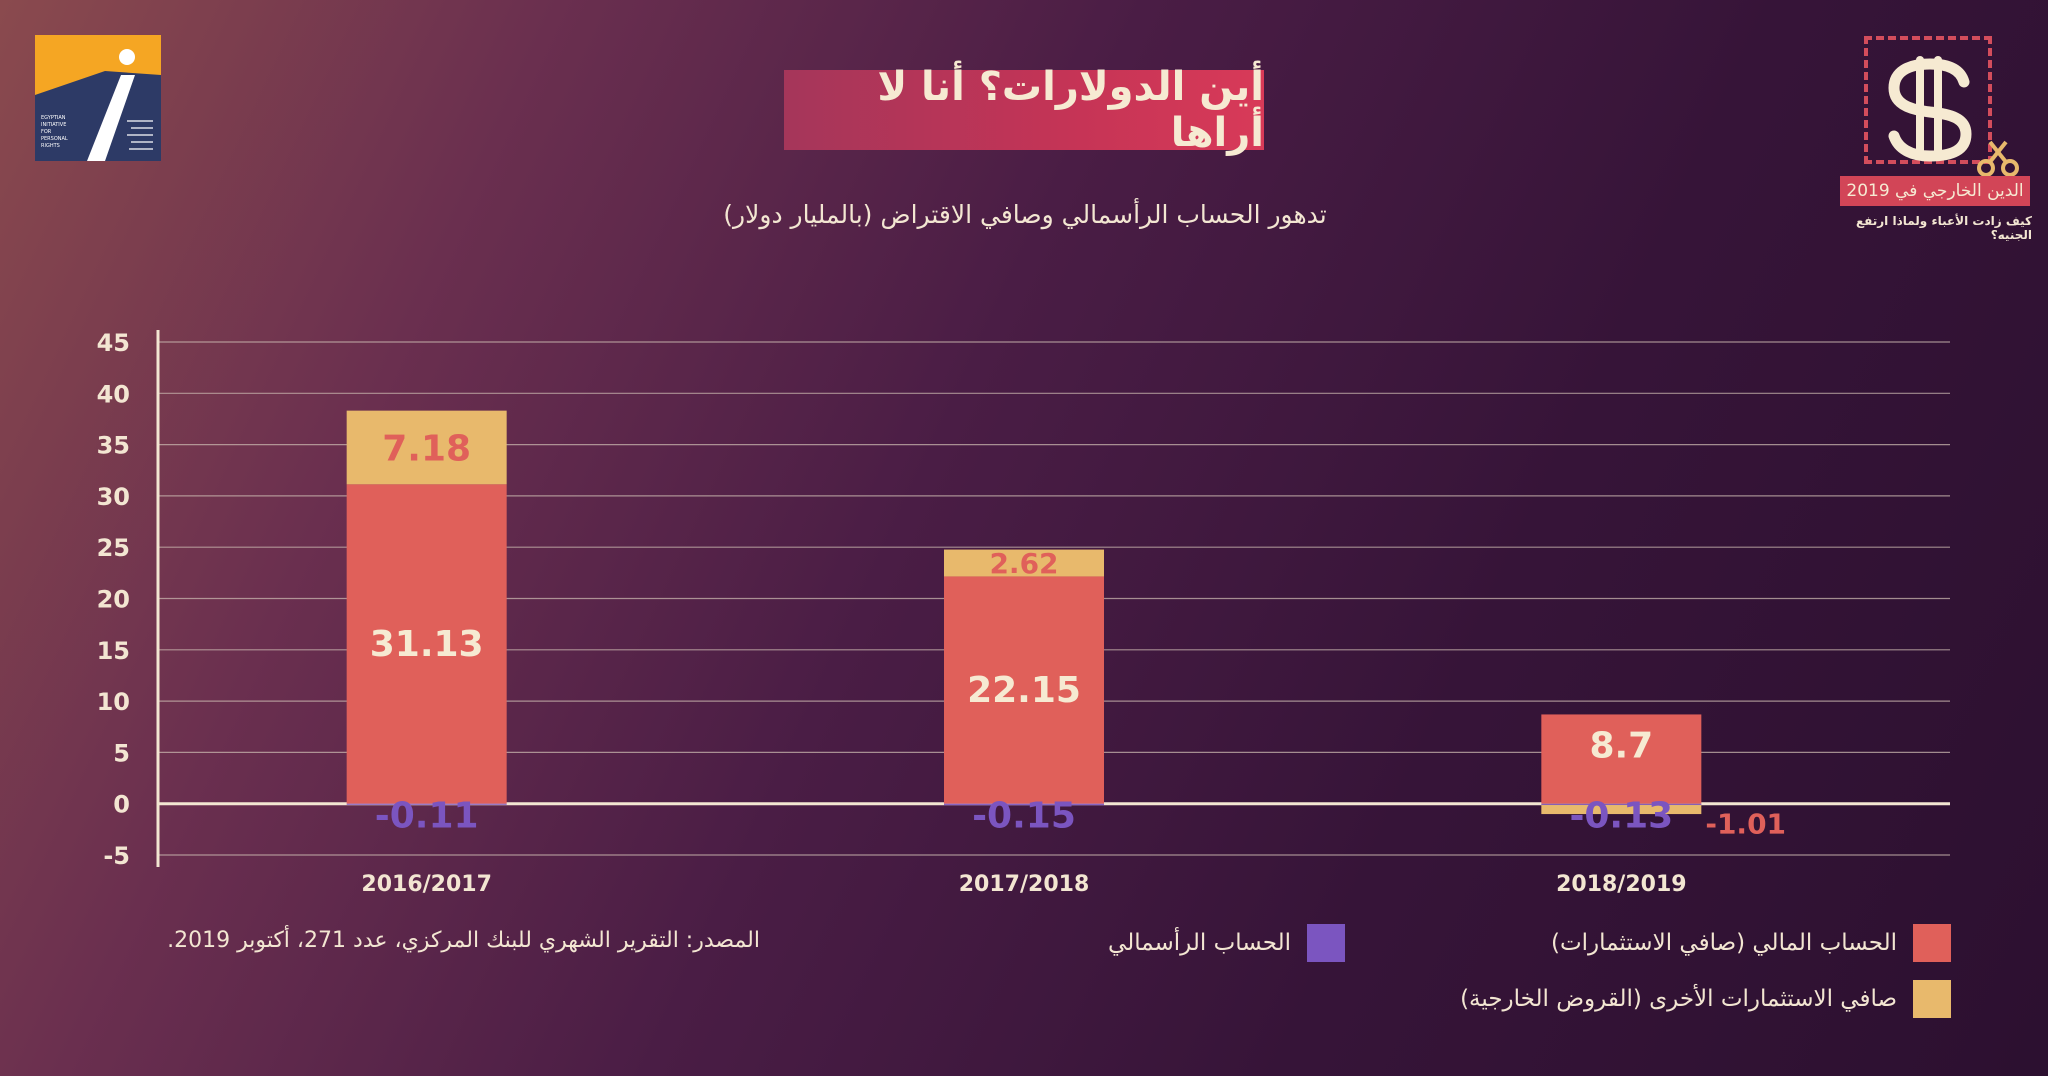  What do you see at coordinates (113, 394) in the screenshot?
I see `y-tick-label: 40` at bounding box center [113, 394].